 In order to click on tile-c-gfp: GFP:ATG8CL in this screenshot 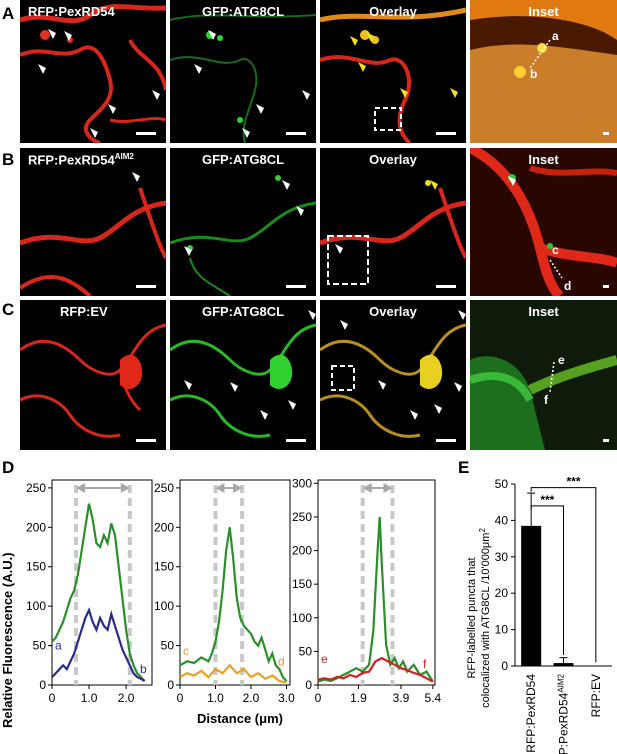, I will do `click(243, 375)`.